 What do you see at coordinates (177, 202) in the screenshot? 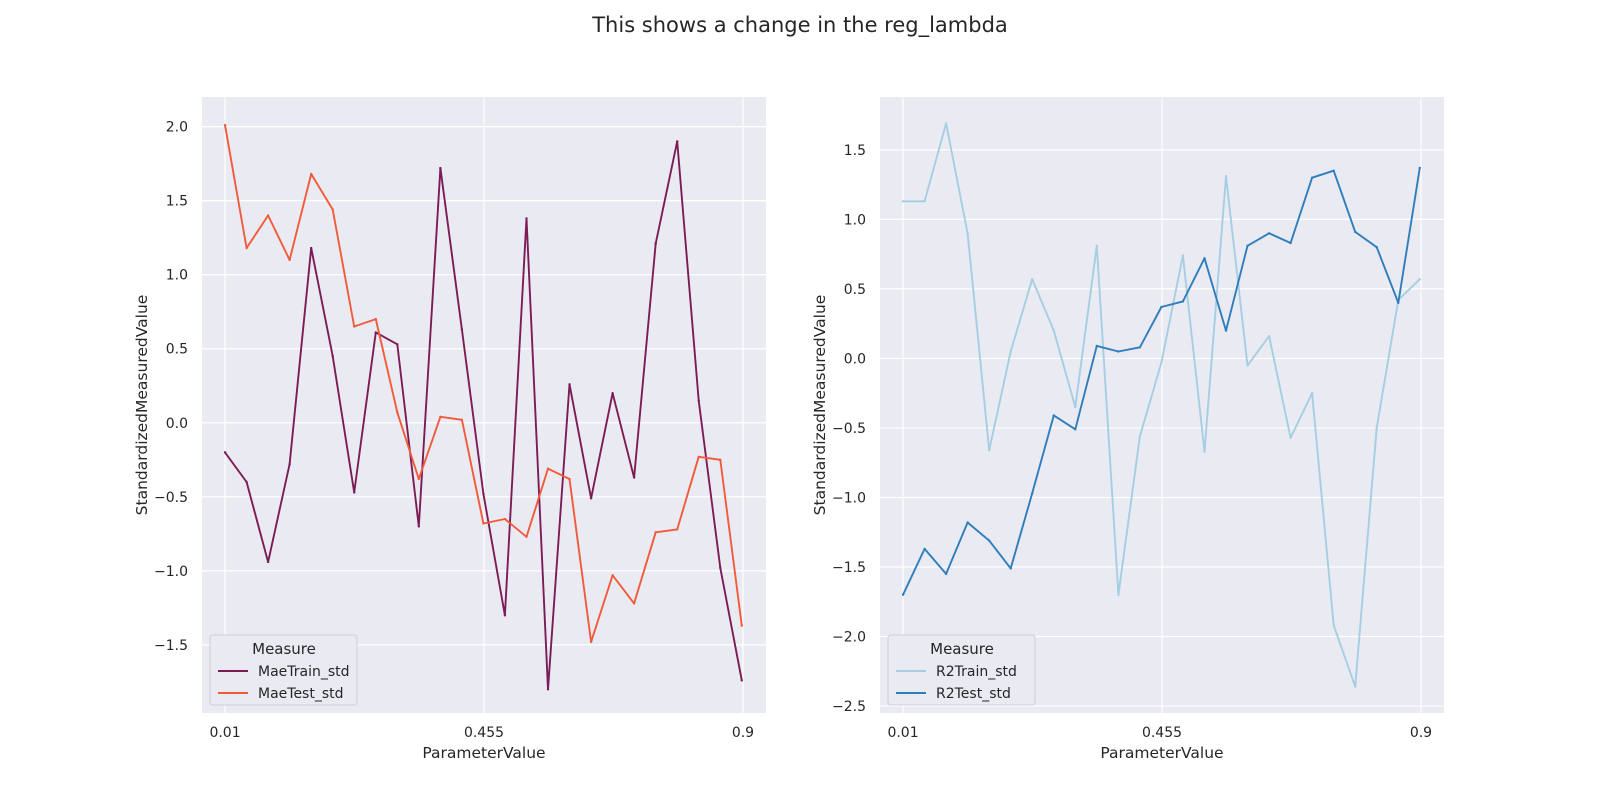
I see `y-tick-label: 1.5` at bounding box center [177, 202].